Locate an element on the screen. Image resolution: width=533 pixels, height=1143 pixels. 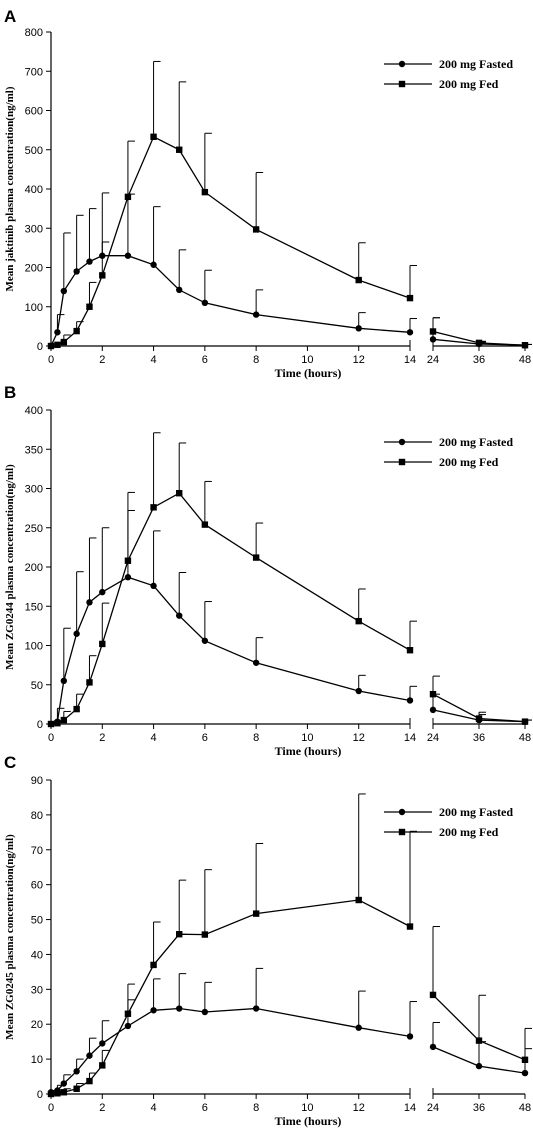
y-tick-label: 70 is located at coordinates (37, 851).